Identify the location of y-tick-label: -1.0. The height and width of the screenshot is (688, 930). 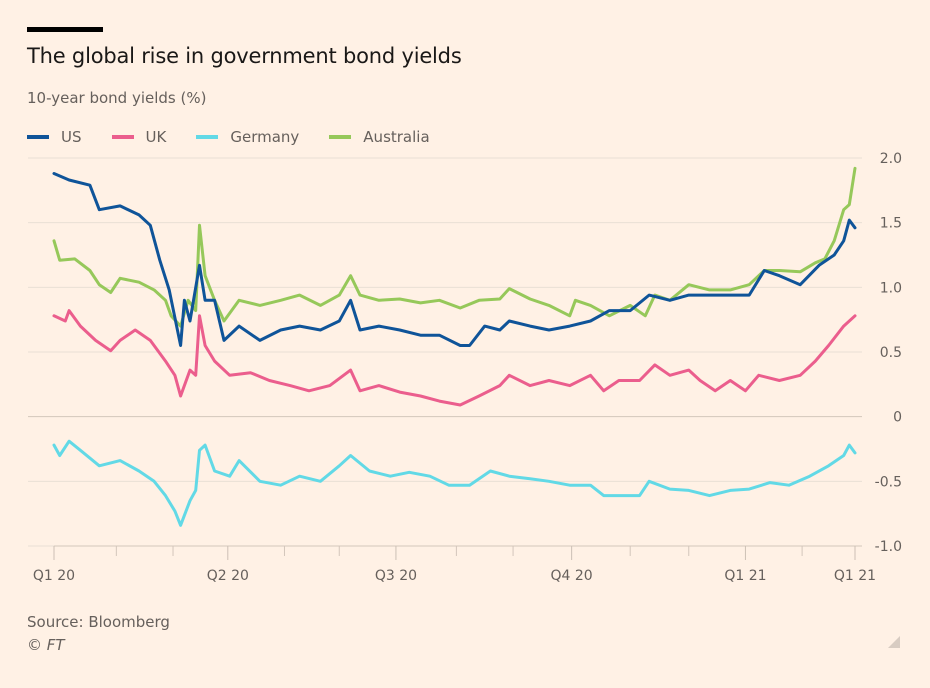
(888, 547).